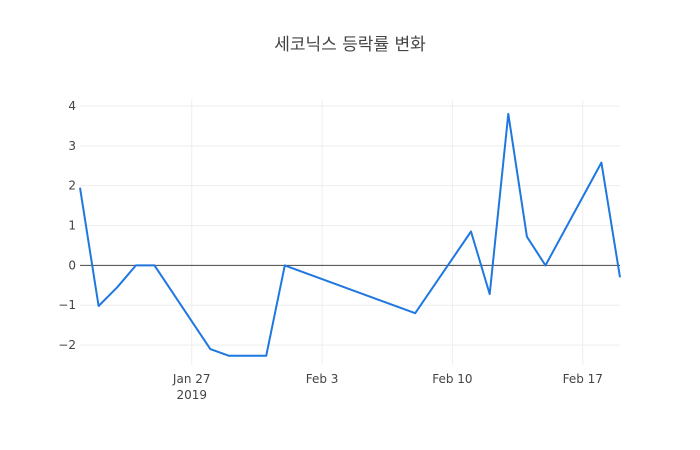 Image resolution: width=700 pixels, height=450 pixels. Describe the element at coordinates (322, 379) in the screenshot. I see `x-tick-label: Feb 3` at that location.